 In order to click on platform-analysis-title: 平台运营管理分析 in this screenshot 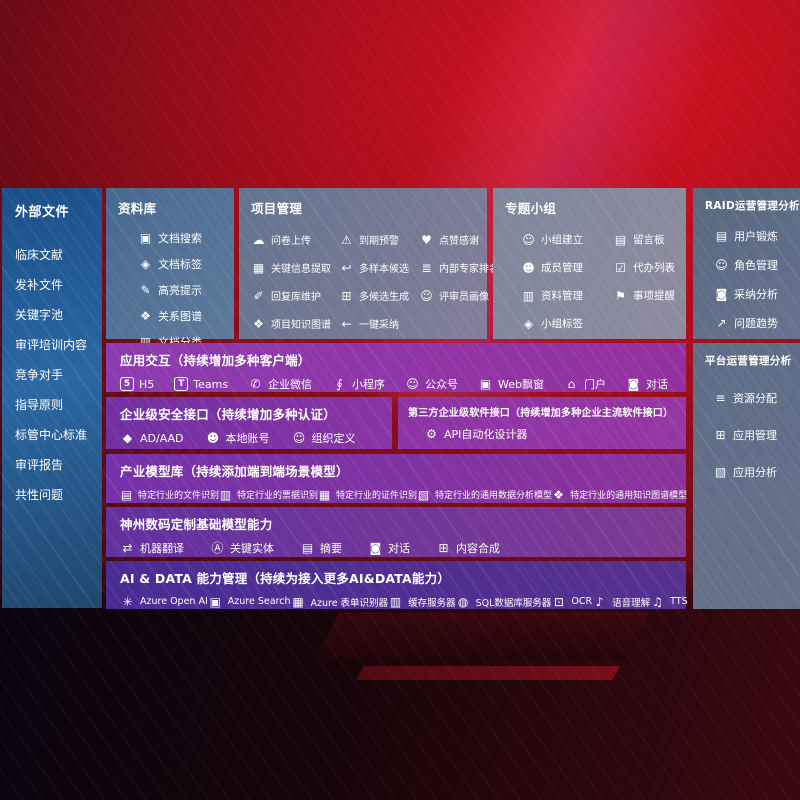, I will do `click(748, 361)`.